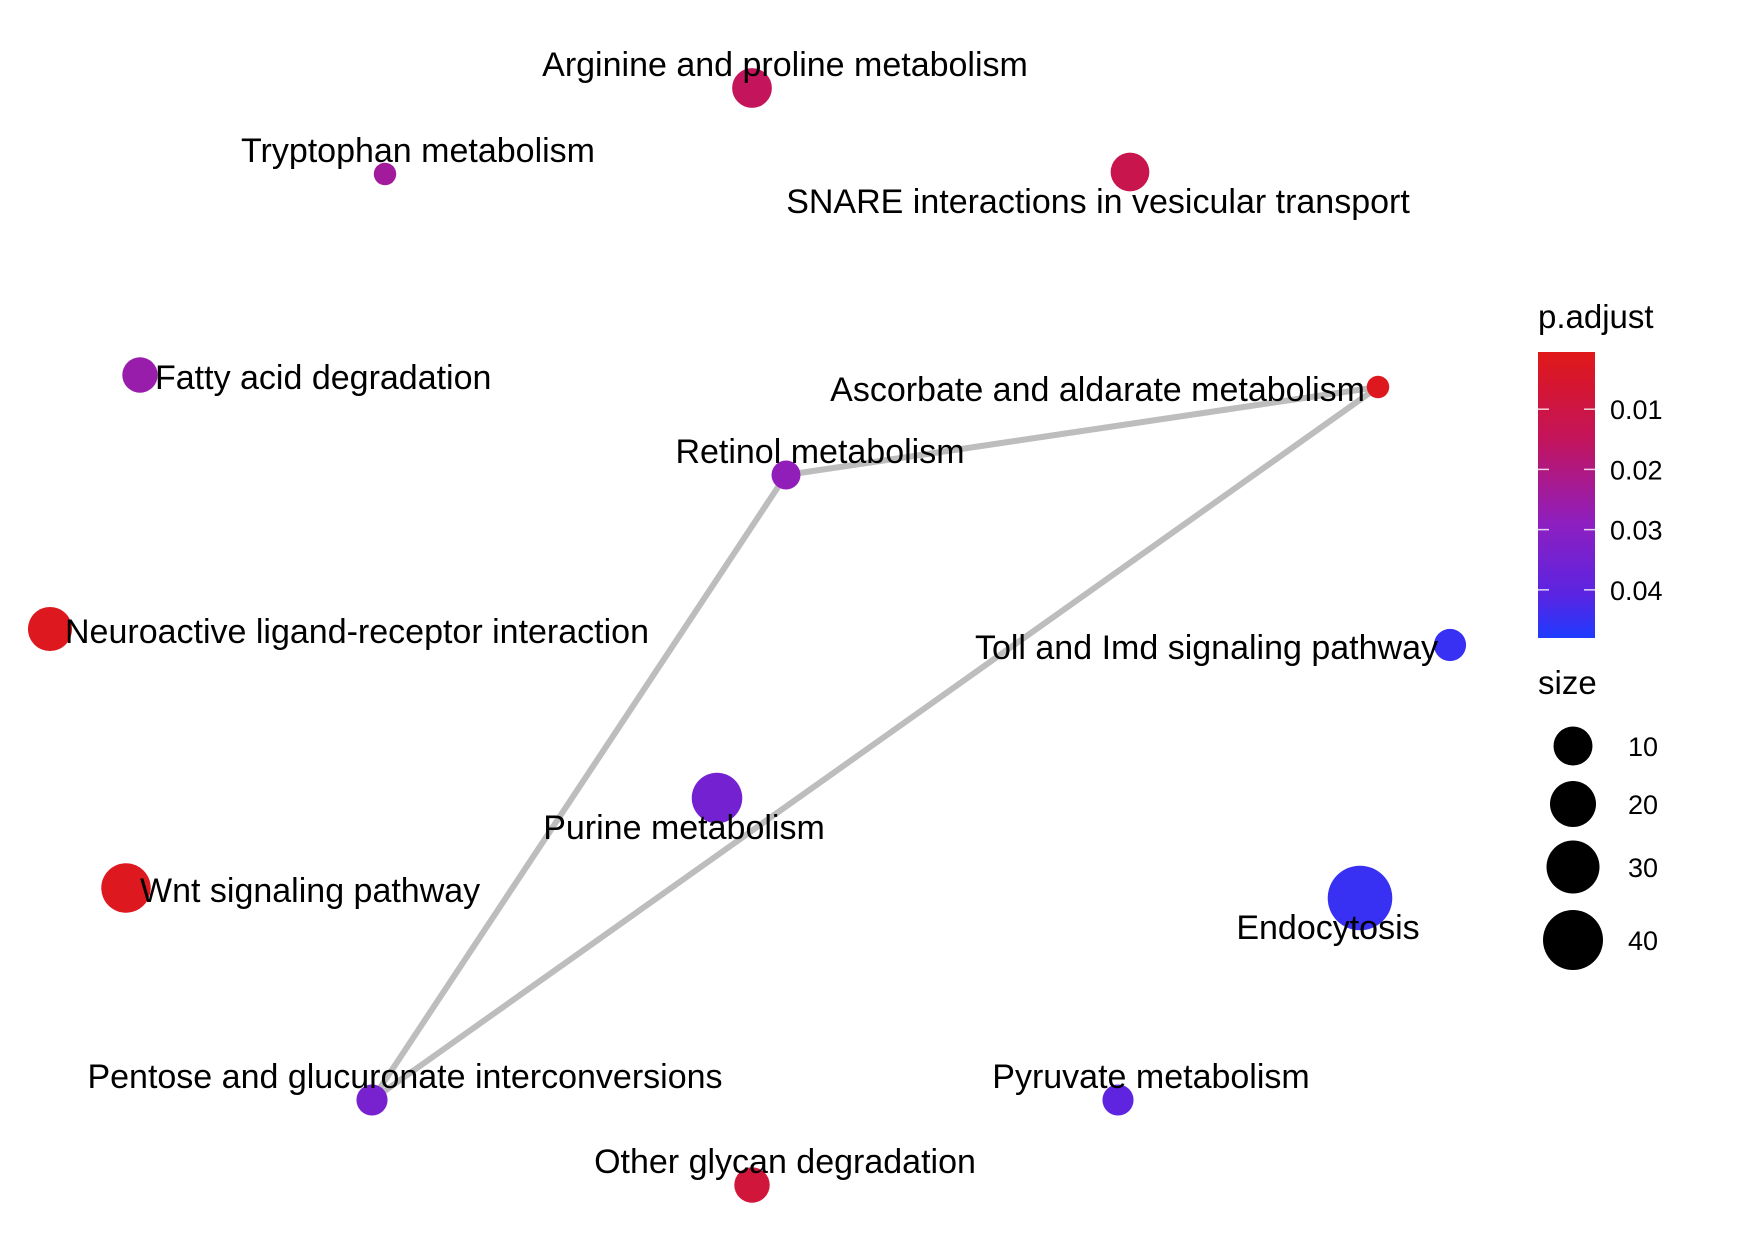 The width and height of the screenshot is (1740, 1251). I want to click on legend: p.adjust 0.01 0.02 0.03 0.04 size 10 20 30 40, so click(1600, 634).